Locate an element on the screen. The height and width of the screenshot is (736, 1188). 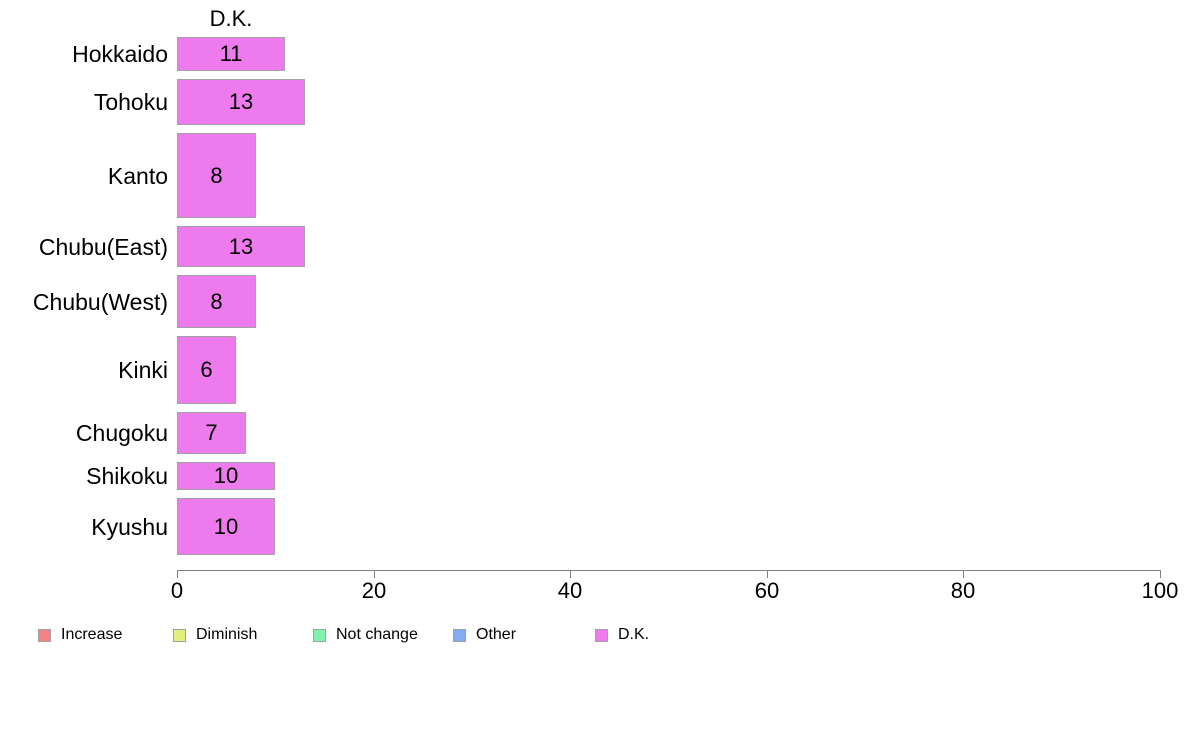
category-label-chubu-west: Chubu(West) is located at coordinates (100, 301).